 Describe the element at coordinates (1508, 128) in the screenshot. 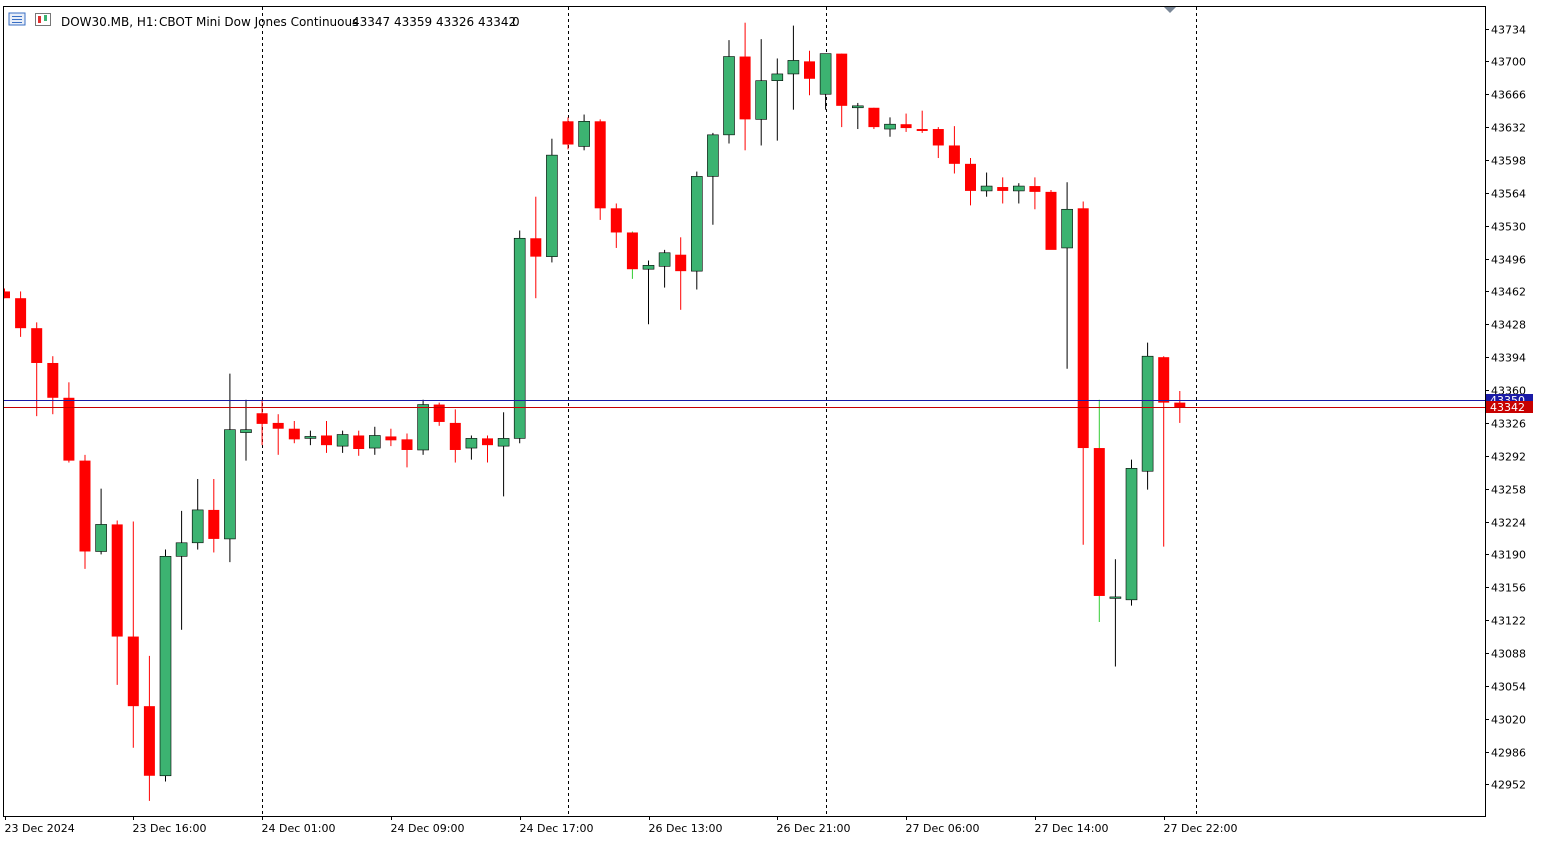

I see `price-tick-label: 43632` at that location.